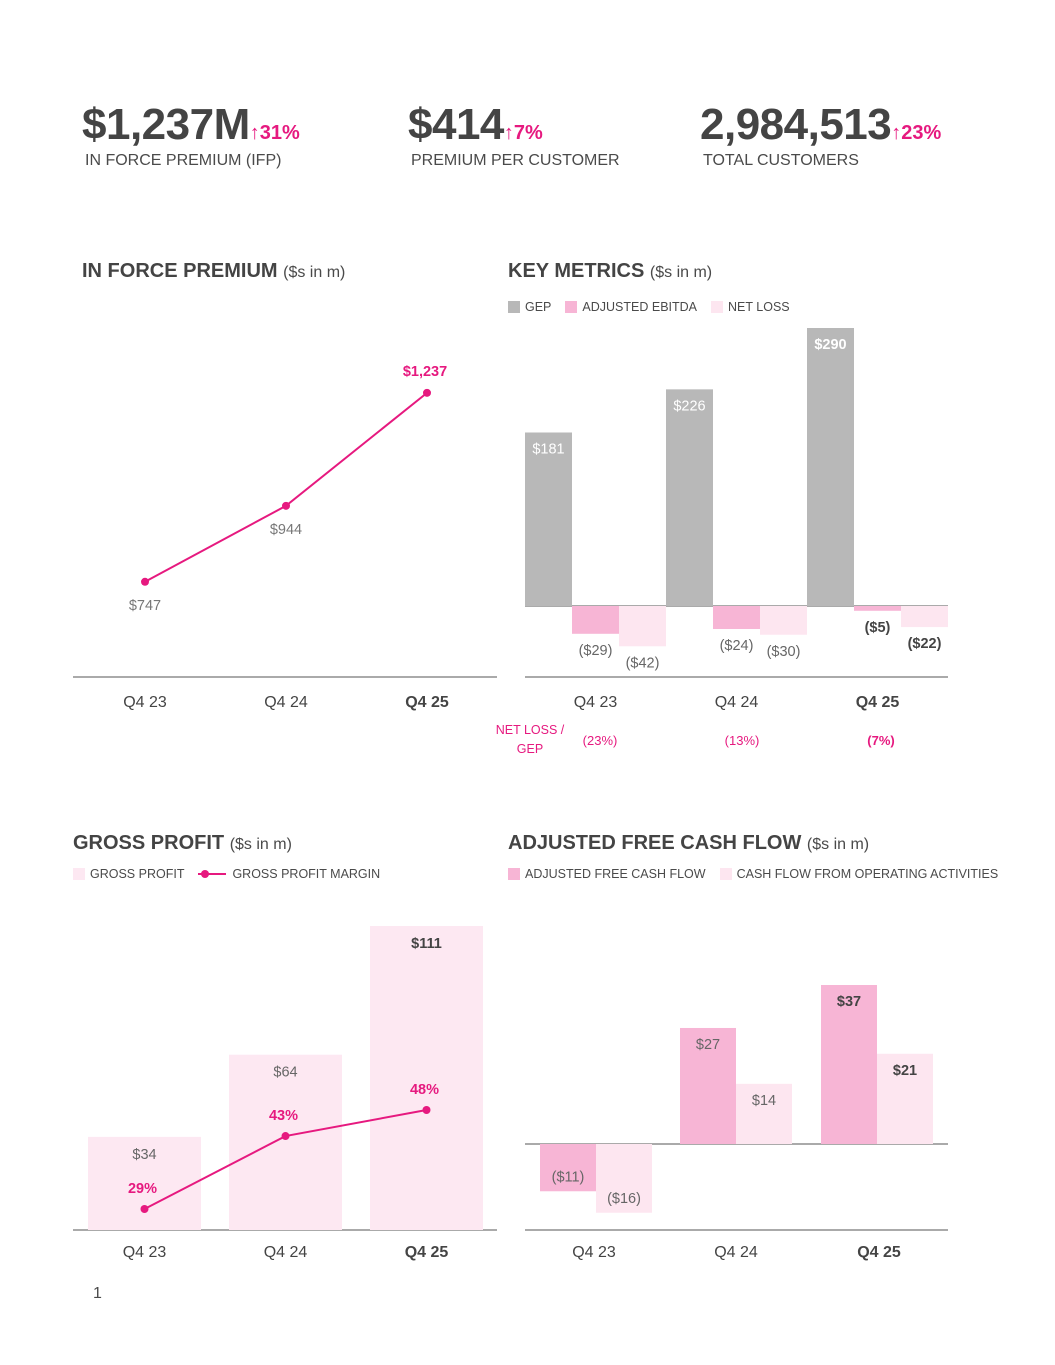  I want to click on ratio-row-label: NET LOSS /, so click(530, 730).